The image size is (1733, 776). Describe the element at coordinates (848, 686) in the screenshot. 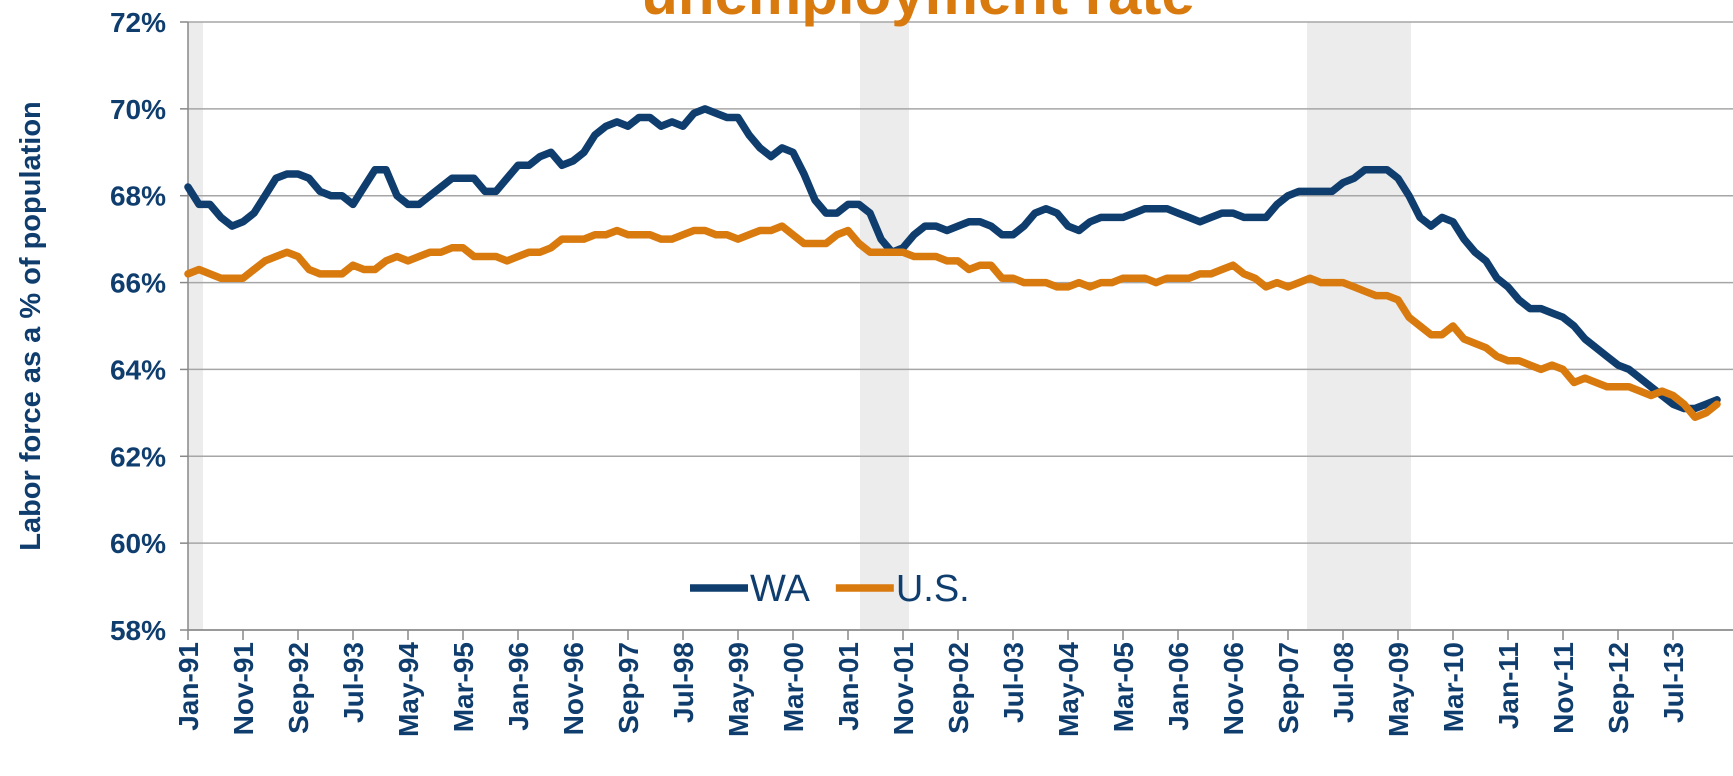

I see `x-tick-label: Jan-01` at that location.